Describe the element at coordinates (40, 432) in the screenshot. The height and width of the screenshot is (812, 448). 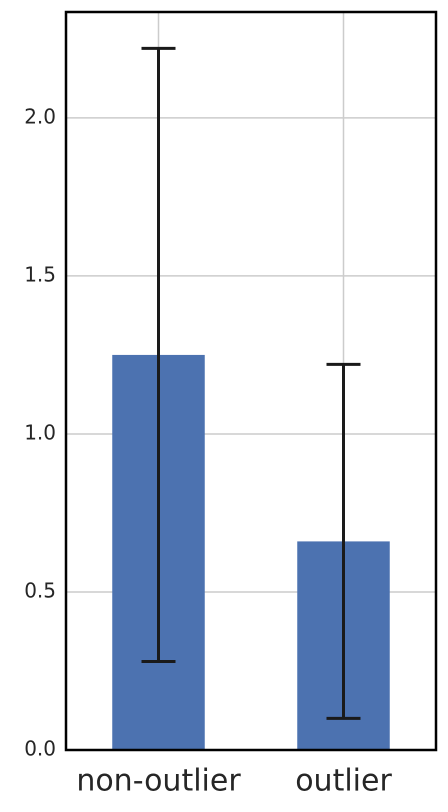
I see `y-tick-label: 1.0` at that location.